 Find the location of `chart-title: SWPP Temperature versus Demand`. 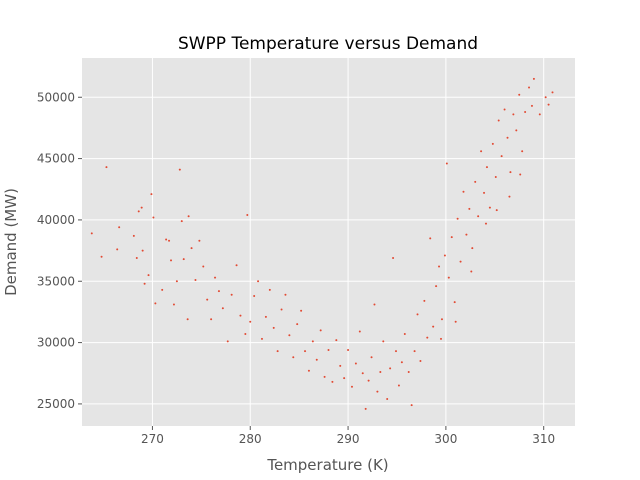

chart-title: SWPP Temperature versus Demand is located at coordinates (328, 44).